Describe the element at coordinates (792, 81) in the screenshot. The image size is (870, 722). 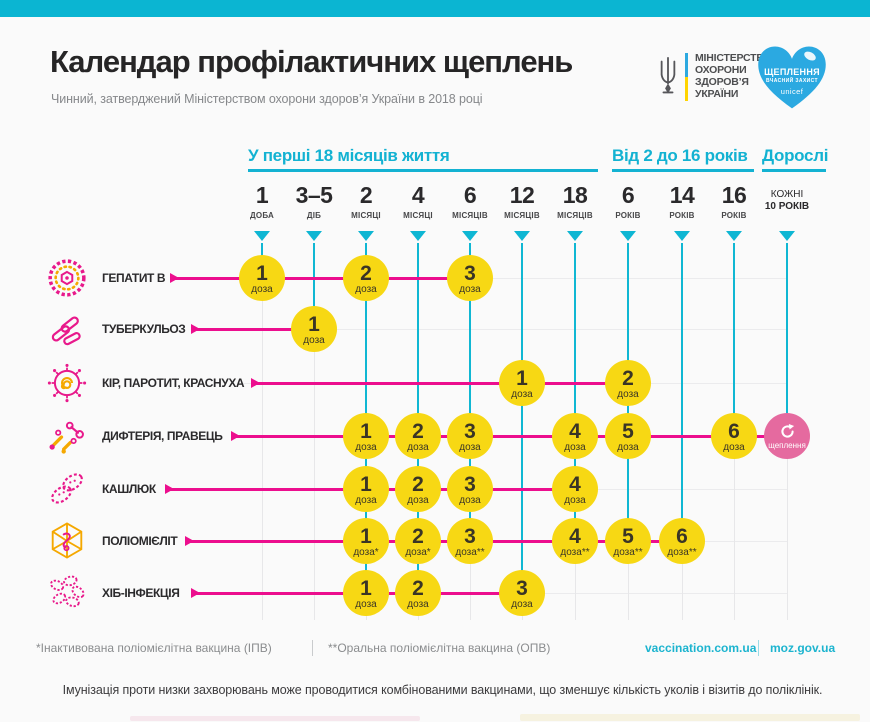
I see `campaign-subtitle: ВЧАСНИЙ ЗАХИСТ` at that location.